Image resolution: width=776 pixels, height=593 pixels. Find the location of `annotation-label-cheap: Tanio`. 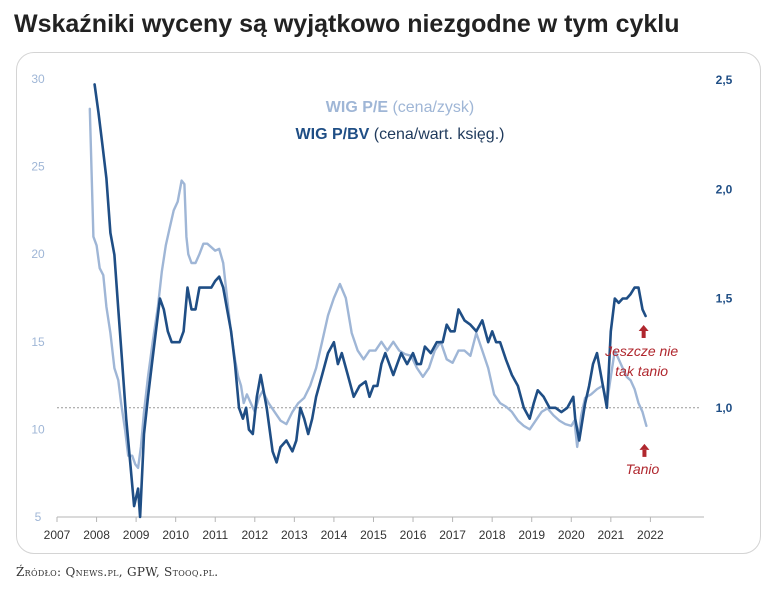

annotation-label-cheap: Tanio is located at coordinates (643, 469).